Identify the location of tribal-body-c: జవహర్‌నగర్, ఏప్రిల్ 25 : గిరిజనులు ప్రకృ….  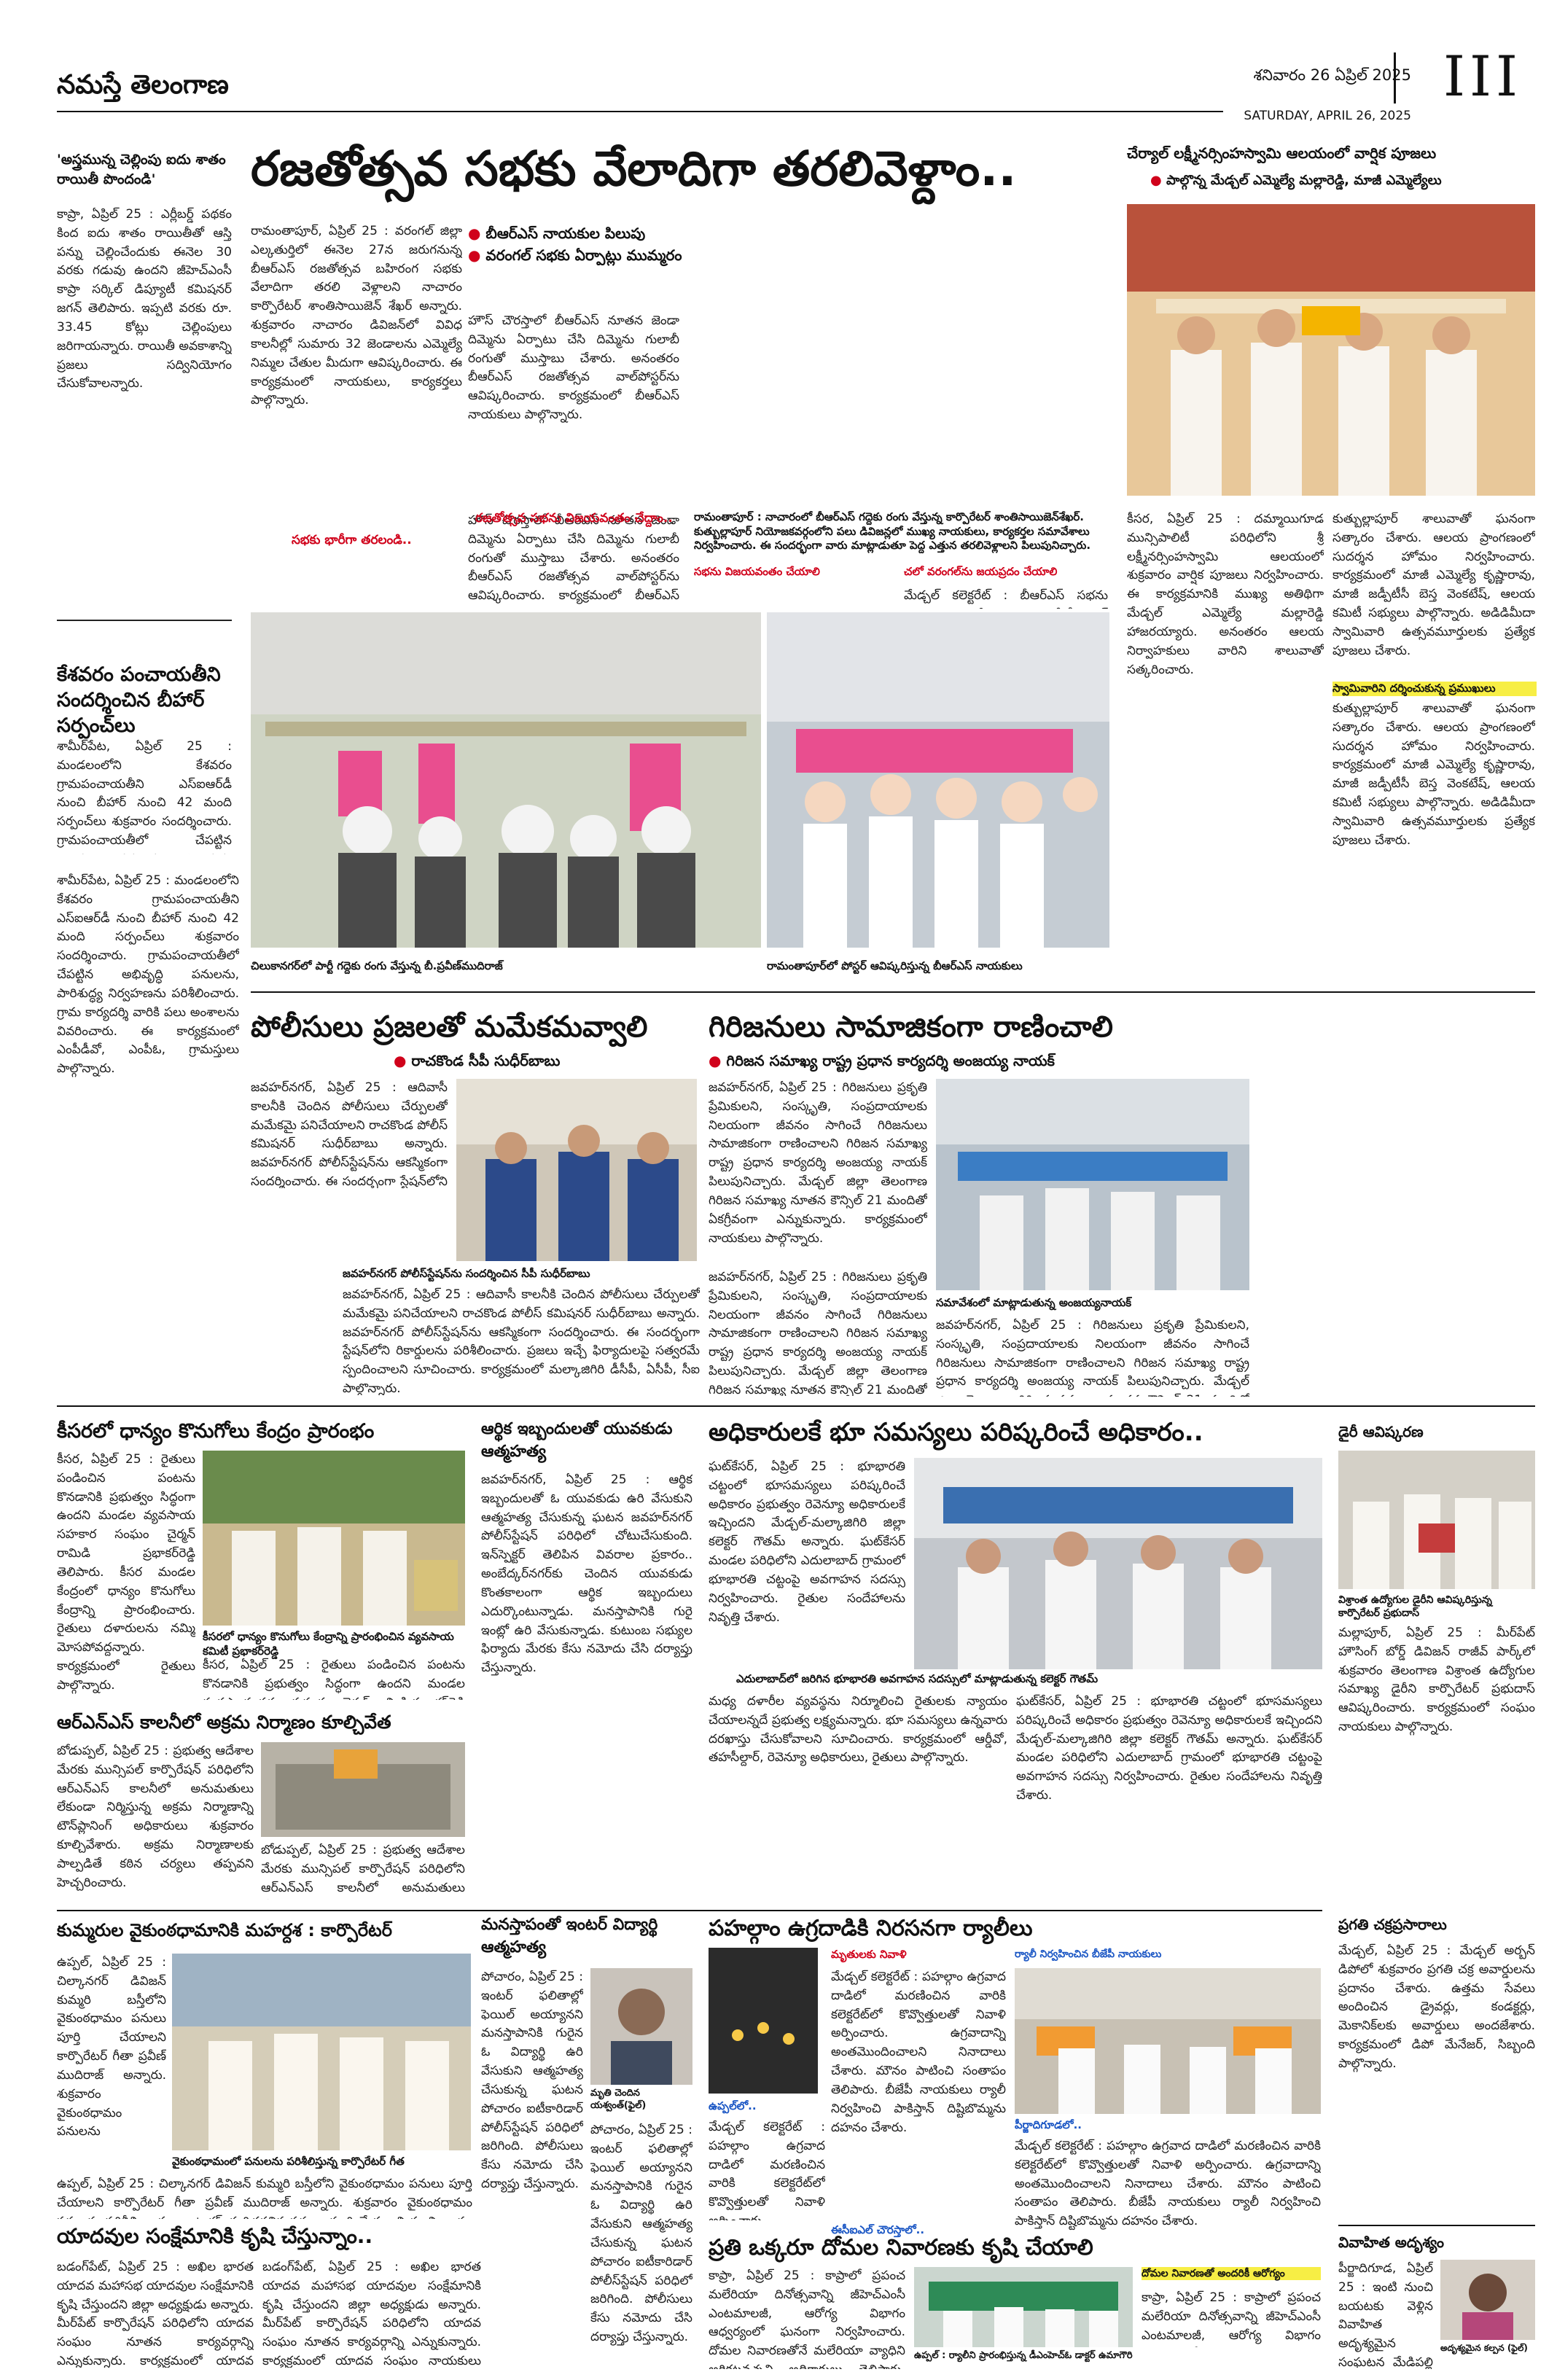
(1092, 1357).